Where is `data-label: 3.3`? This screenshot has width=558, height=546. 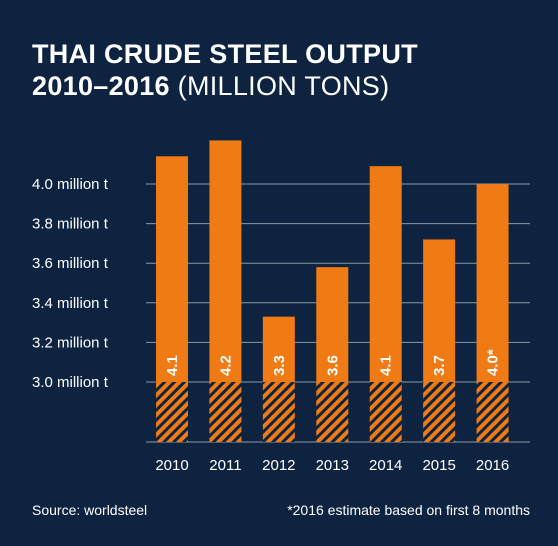 data-label: 3.3 is located at coordinates (279, 365).